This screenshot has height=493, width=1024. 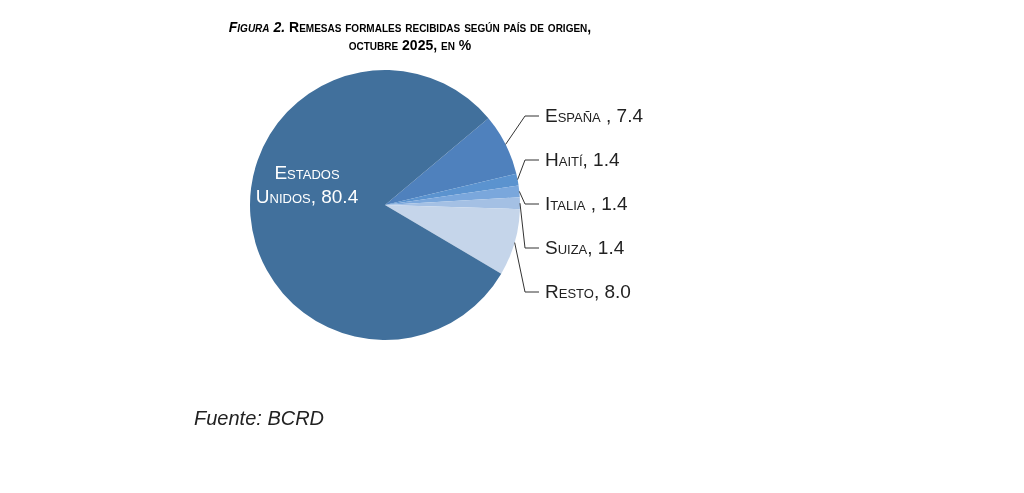 I want to click on slice-label: Haití, 1.4, so click(x=582, y=159).